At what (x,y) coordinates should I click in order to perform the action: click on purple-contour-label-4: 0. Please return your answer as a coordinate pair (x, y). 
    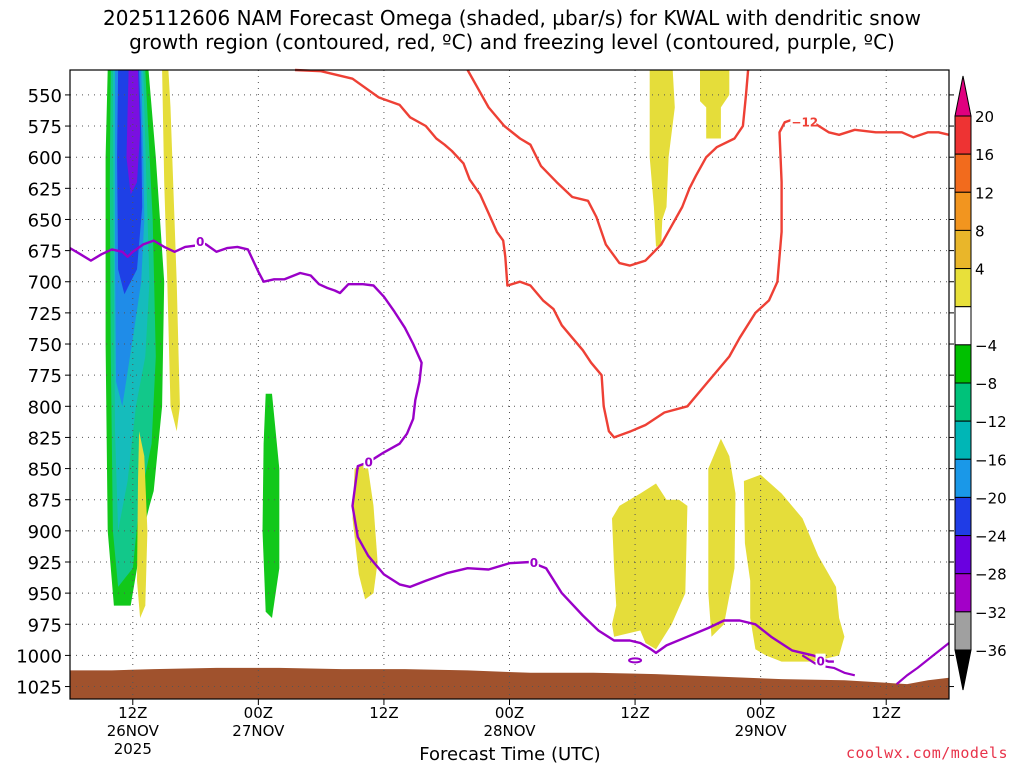
    Looking at the image, I should click on (821, 662).